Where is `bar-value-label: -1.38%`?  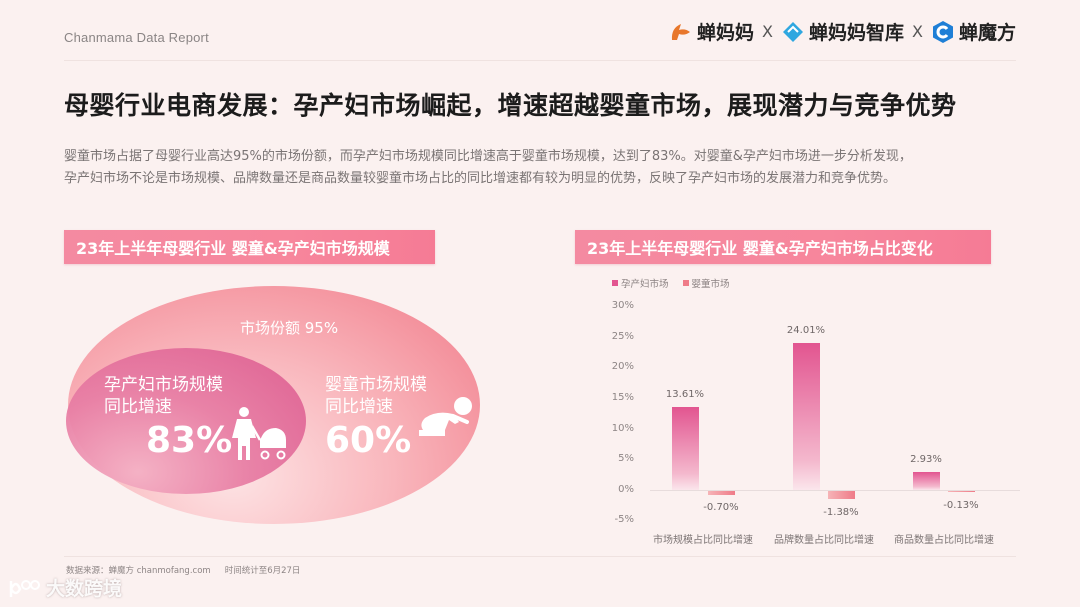
bar-value-label: -1.38% is located at coordinates (841, 512).